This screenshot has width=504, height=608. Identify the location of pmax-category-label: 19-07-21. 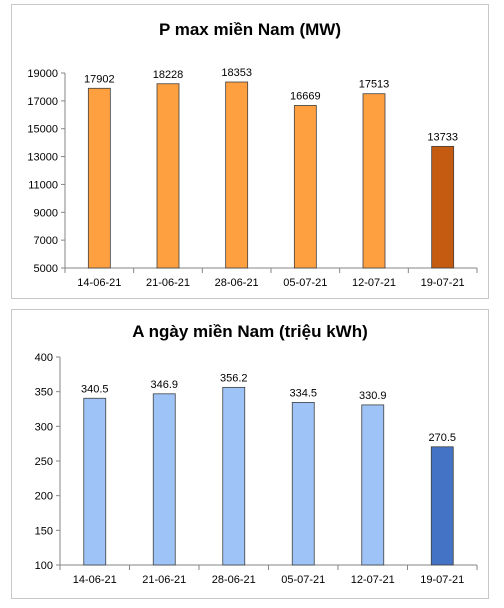
(443, 283).